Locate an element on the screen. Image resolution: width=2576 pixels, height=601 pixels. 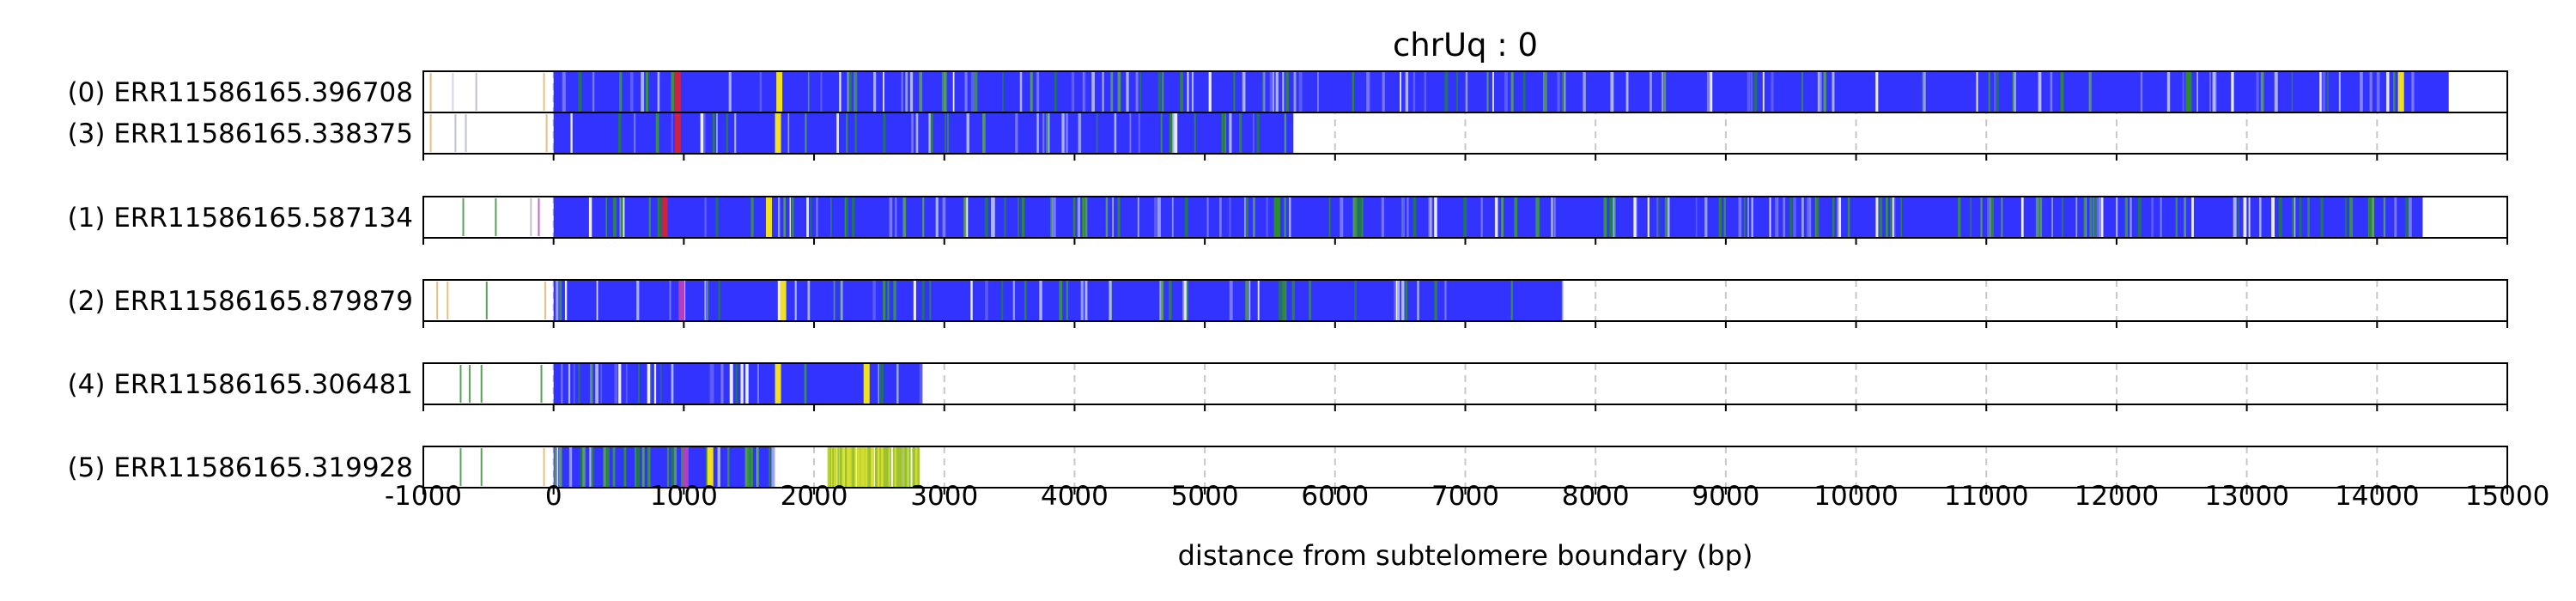
x-tick-label: 0 is located at coordinates (554, 496).